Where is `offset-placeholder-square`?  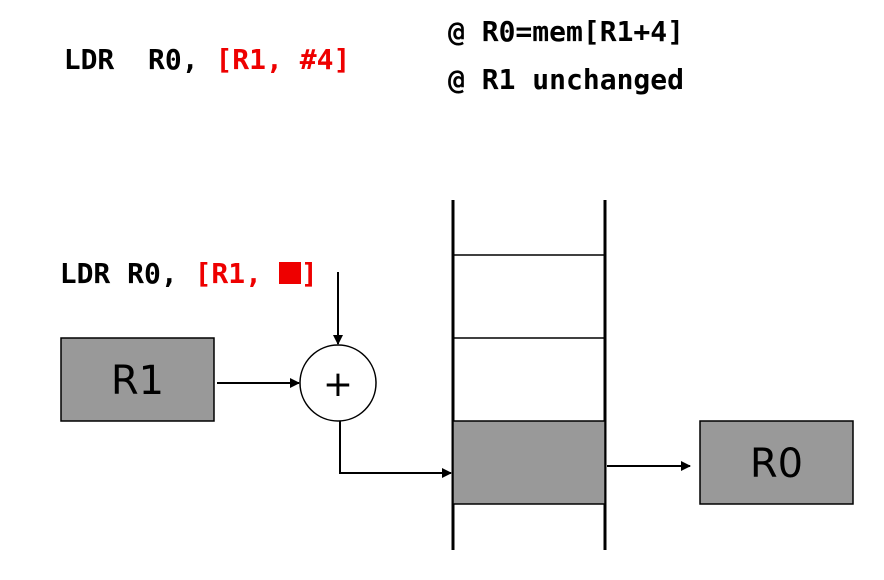 offset-placeholder-square is located at coordinates (289, 273).